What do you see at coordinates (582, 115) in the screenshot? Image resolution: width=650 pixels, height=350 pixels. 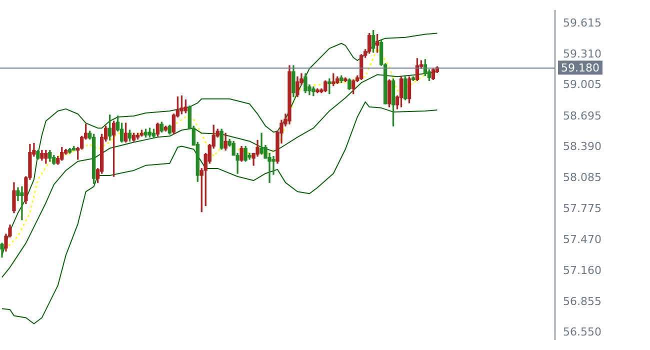 I see `y-tick-label: 58.695` at bounding box center [582, 115].